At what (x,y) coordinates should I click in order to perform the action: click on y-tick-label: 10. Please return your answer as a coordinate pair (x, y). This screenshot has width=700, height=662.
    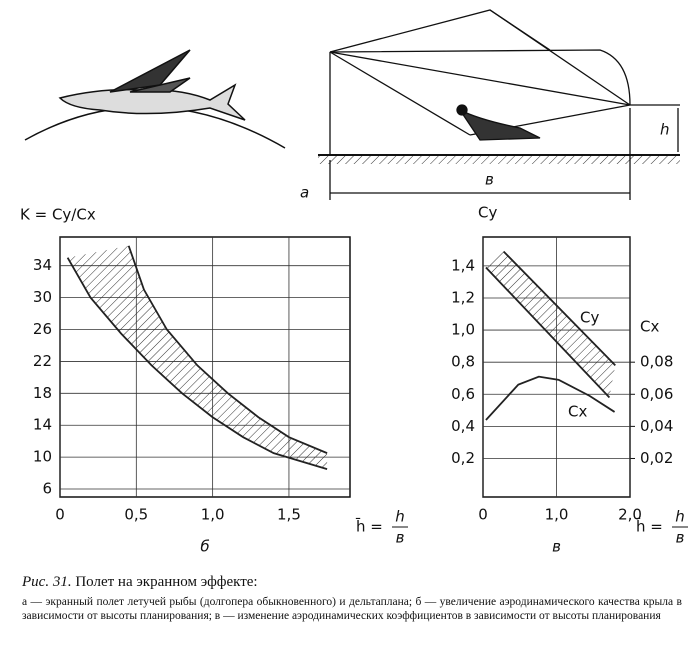
    Looking at the image, I should click on (42, 457).